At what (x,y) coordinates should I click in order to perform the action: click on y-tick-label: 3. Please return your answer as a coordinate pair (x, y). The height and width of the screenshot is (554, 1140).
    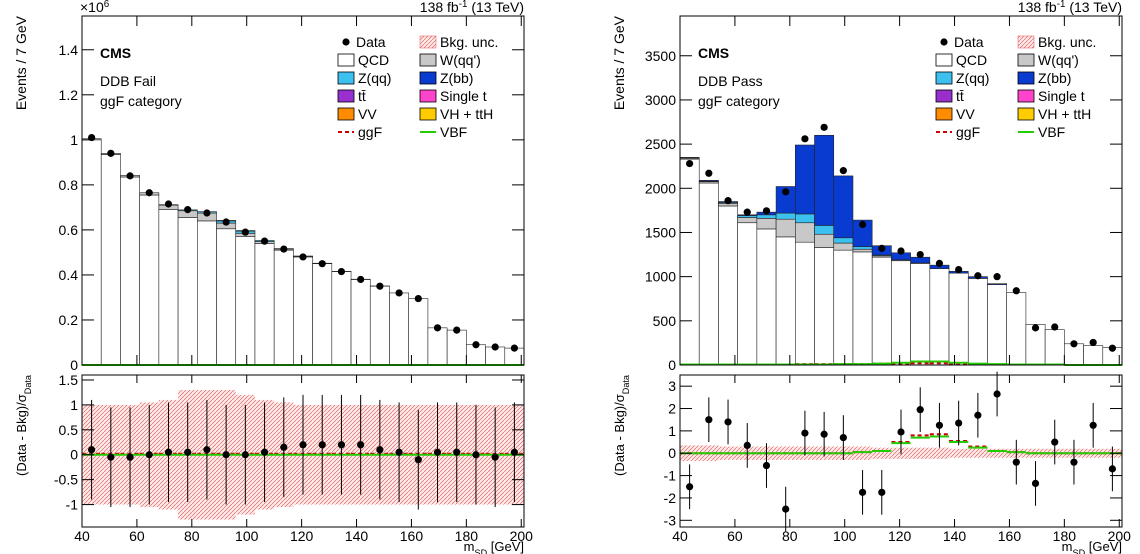
    Looking at the image, I should click on (672, 386).